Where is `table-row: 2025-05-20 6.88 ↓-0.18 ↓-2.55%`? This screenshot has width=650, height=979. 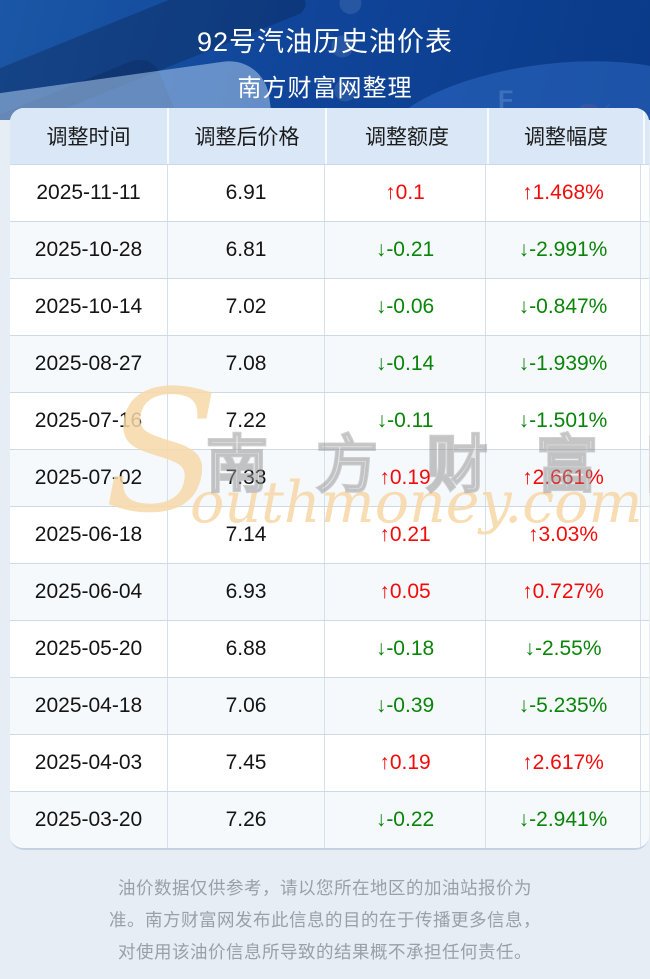
table-row: 2025-05-20 6.88 ↓-0.18 ↓-2.55% is located at coordinates (329, 648).